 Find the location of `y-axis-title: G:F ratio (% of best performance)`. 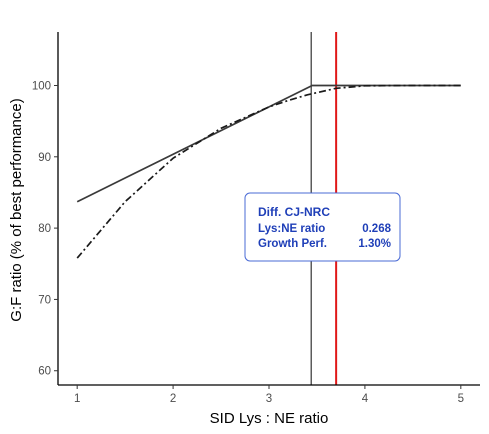

y-axis-title: G:F ratio (% of best performance) is located at coordinates (16, 209).